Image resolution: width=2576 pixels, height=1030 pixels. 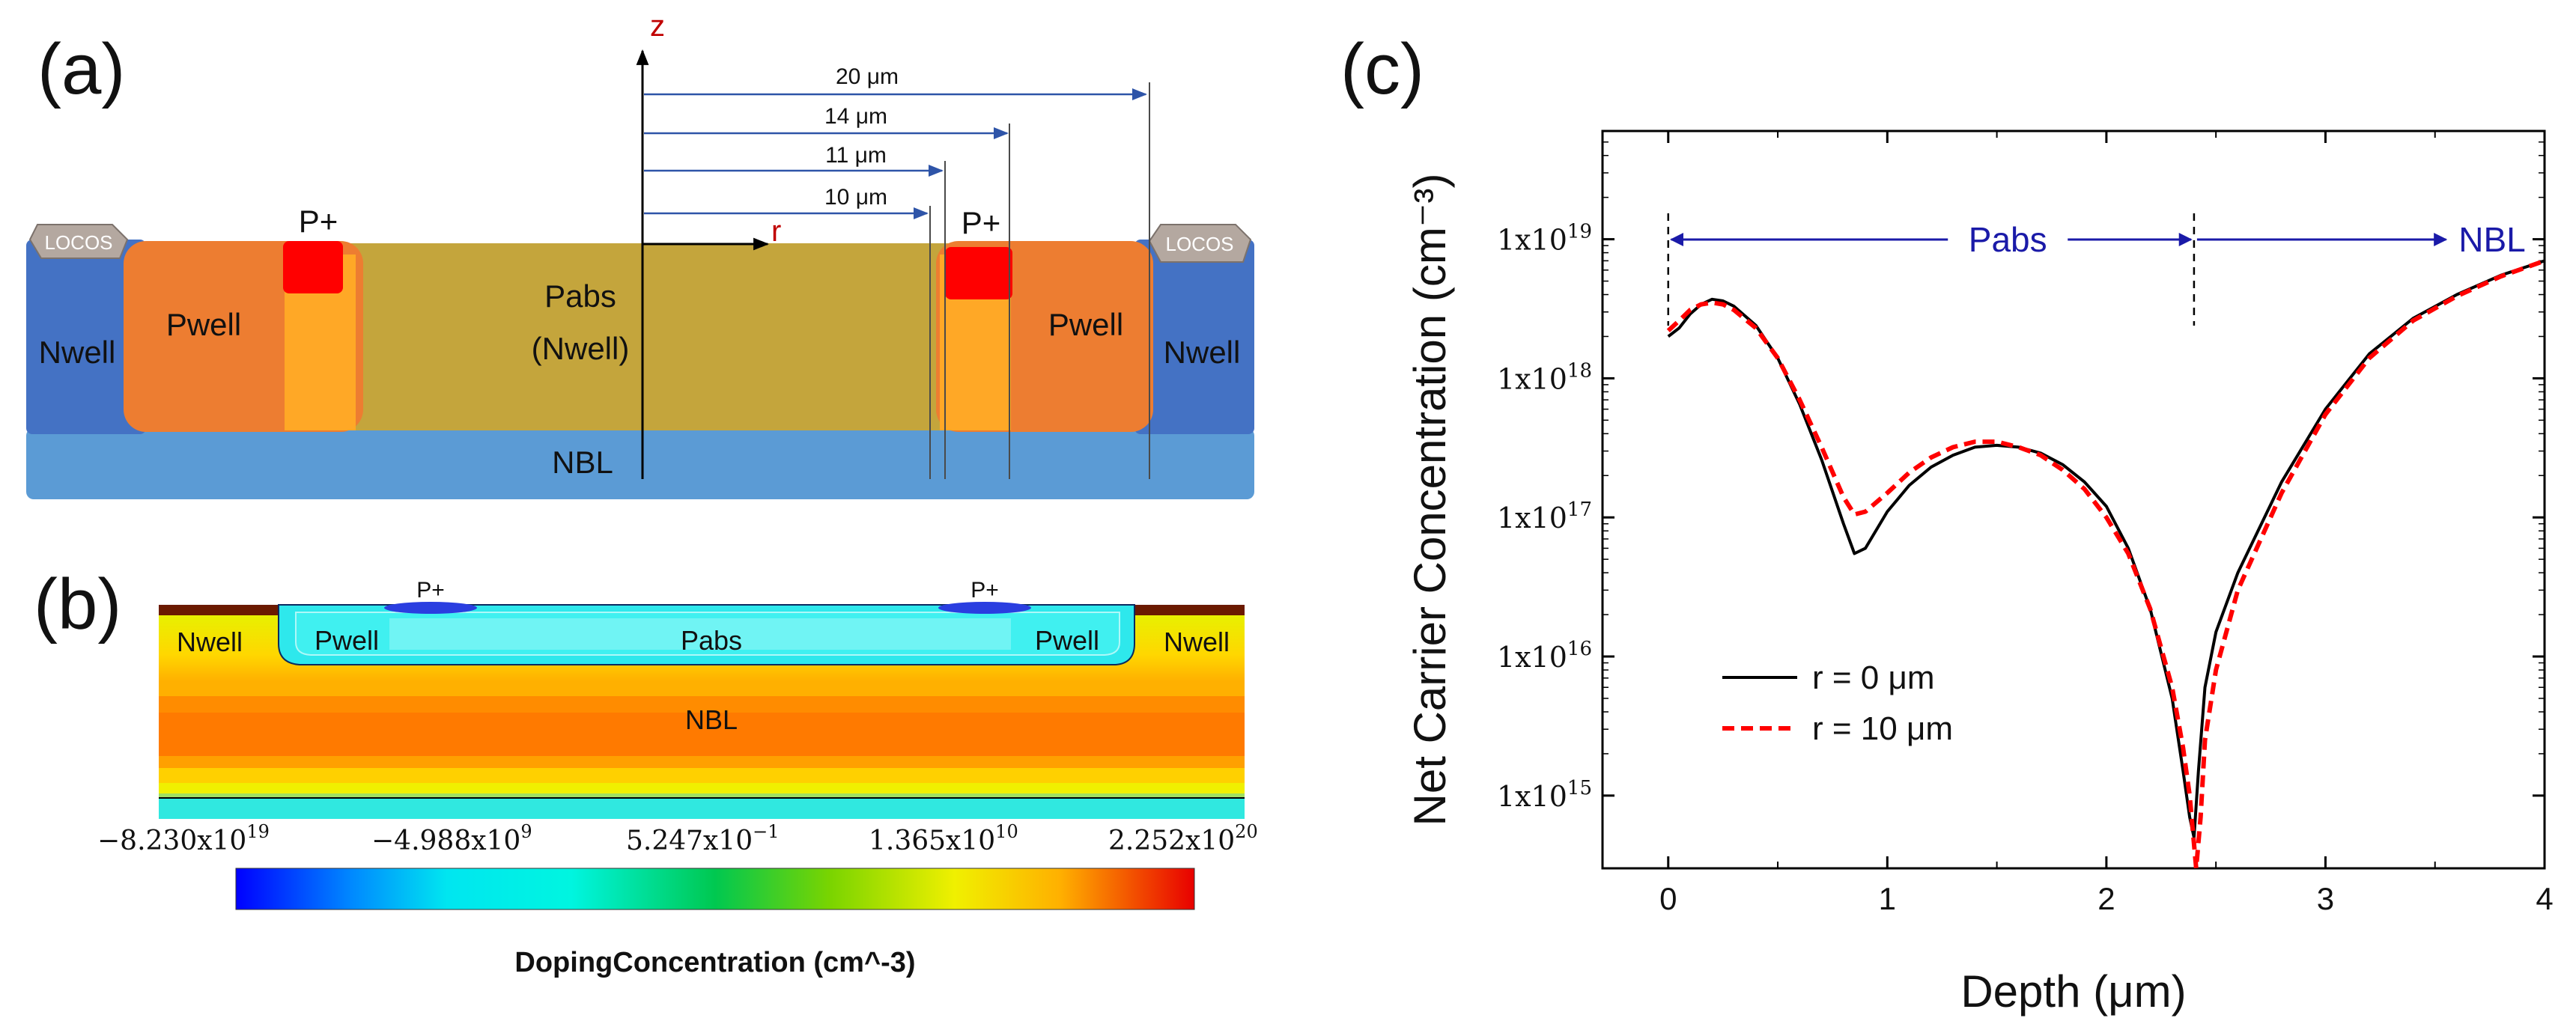 I want to click on x-axis-label: Depth (μm), so click(x=2073, y=991).